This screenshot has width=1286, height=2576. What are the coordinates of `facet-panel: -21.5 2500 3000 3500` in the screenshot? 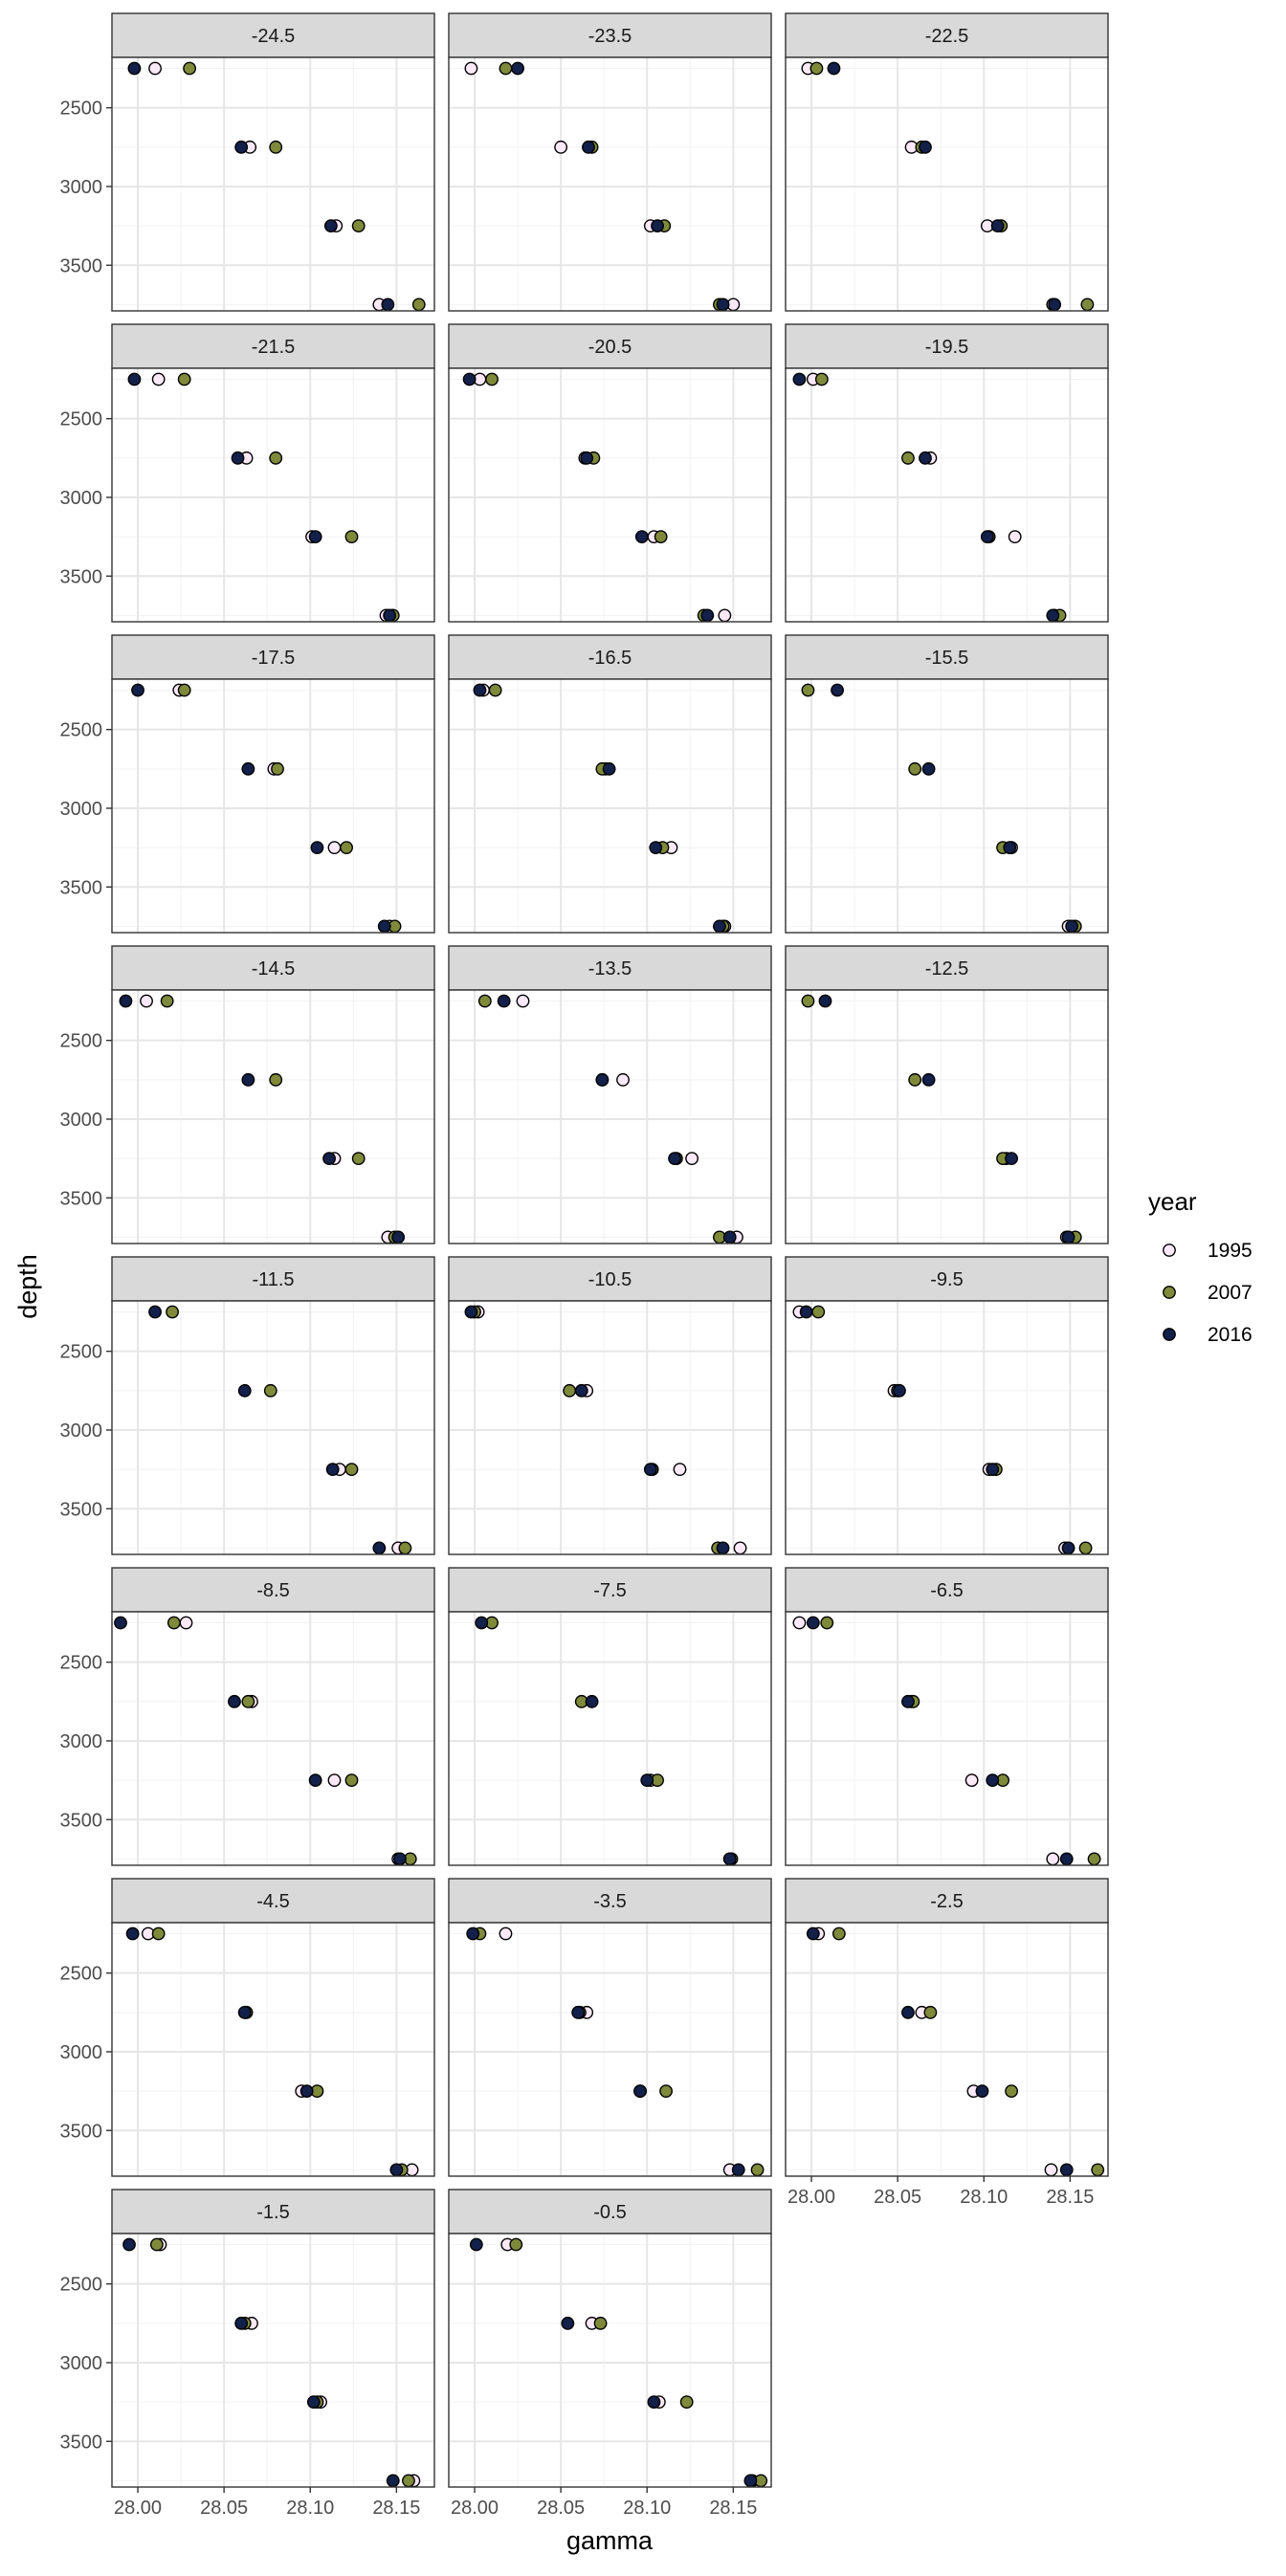 It's located at (247, 473).